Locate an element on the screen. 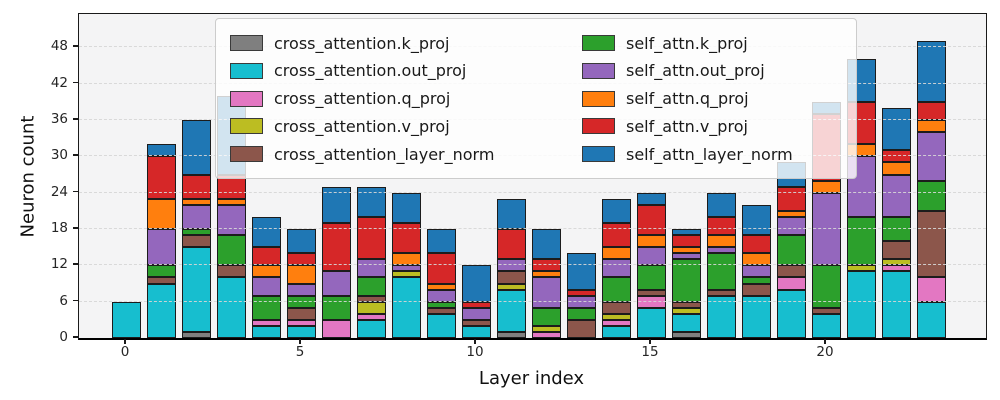  y-tick-label: 24 is located at coordinates (59, 191).